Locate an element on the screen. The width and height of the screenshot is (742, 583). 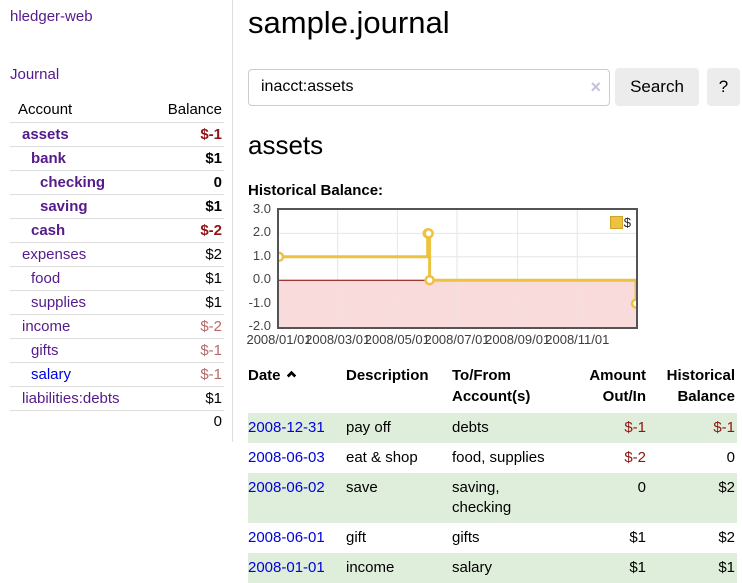
account-link: expenses is located at coordinates (54, 254).